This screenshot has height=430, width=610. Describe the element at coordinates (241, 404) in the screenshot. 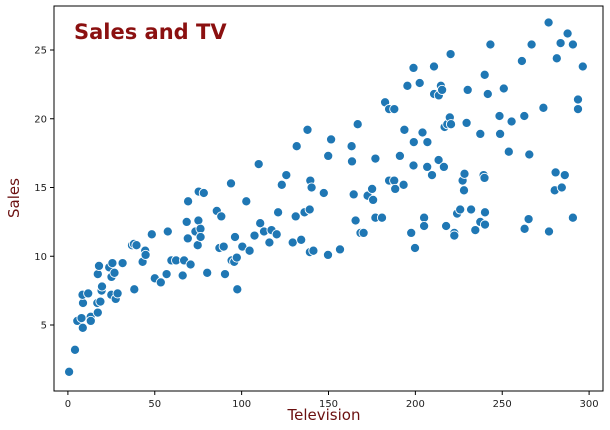

I see `x-tick-label-2: 100` at that location.